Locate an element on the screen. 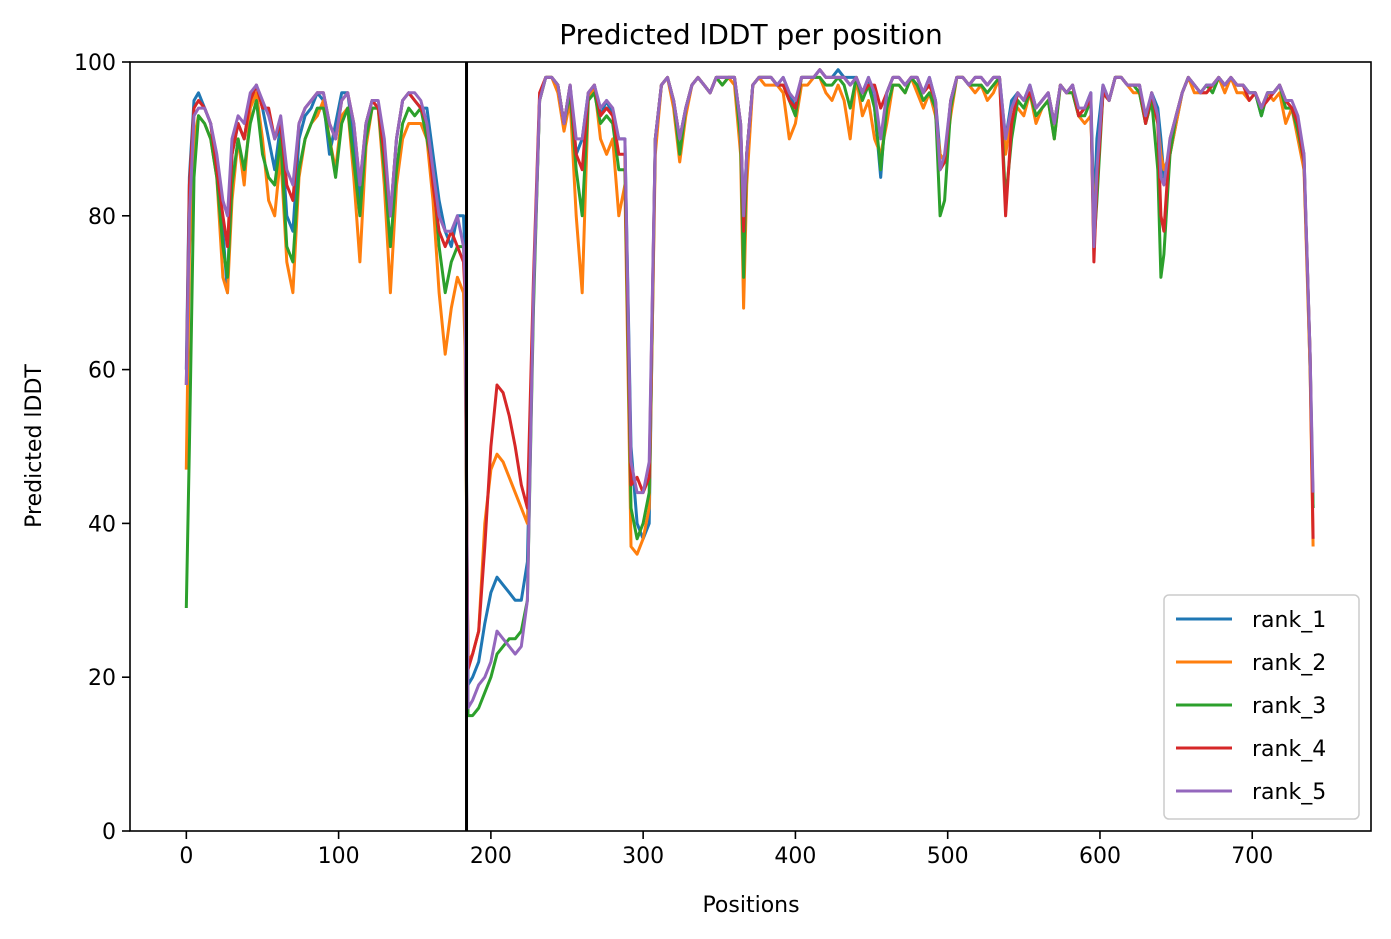 The image size is (1391, 939). x-tick-label: 700 is located at coordinates (1252, 856).